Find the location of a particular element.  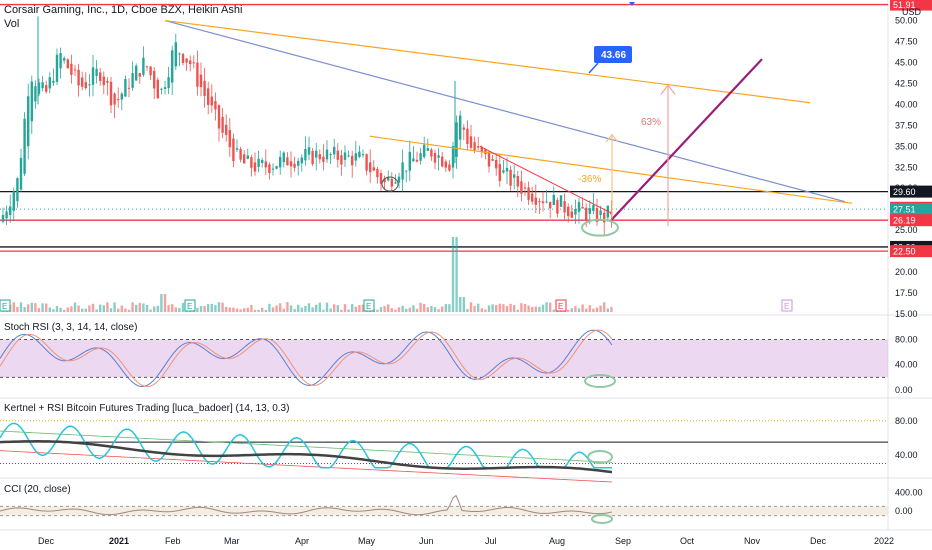

price-tick-label: 50.00 is located at coordinates (906, 21).